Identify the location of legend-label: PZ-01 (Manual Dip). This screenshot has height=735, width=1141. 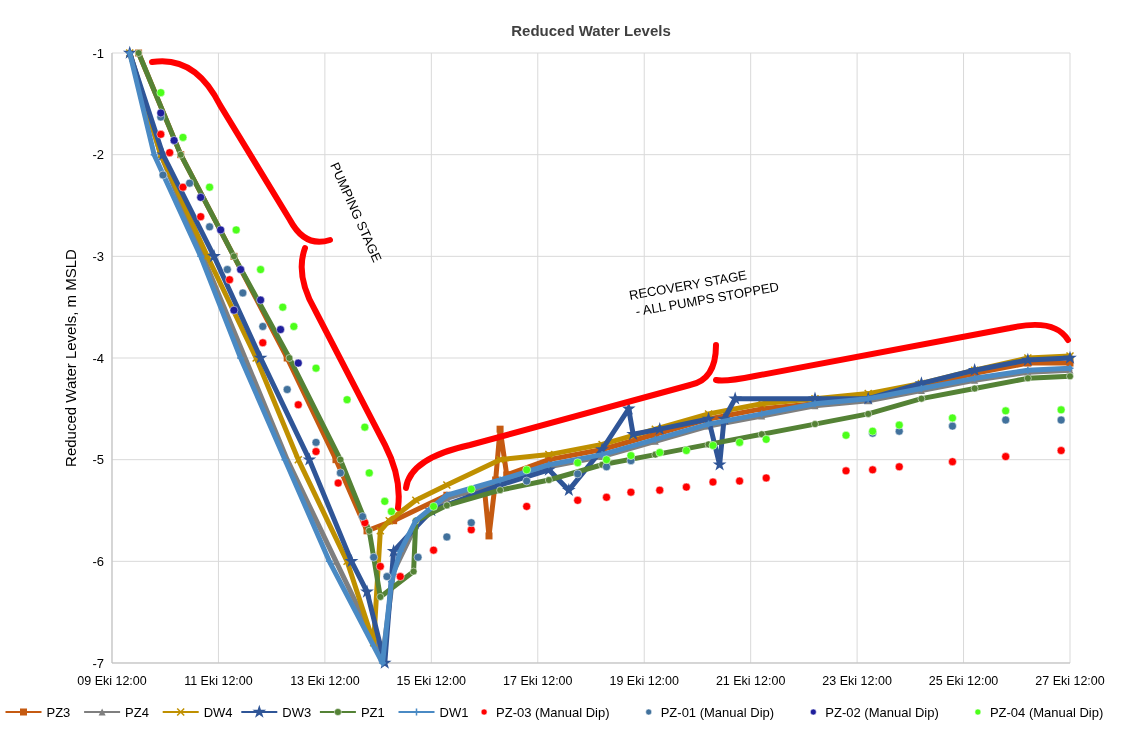
(717, 712).